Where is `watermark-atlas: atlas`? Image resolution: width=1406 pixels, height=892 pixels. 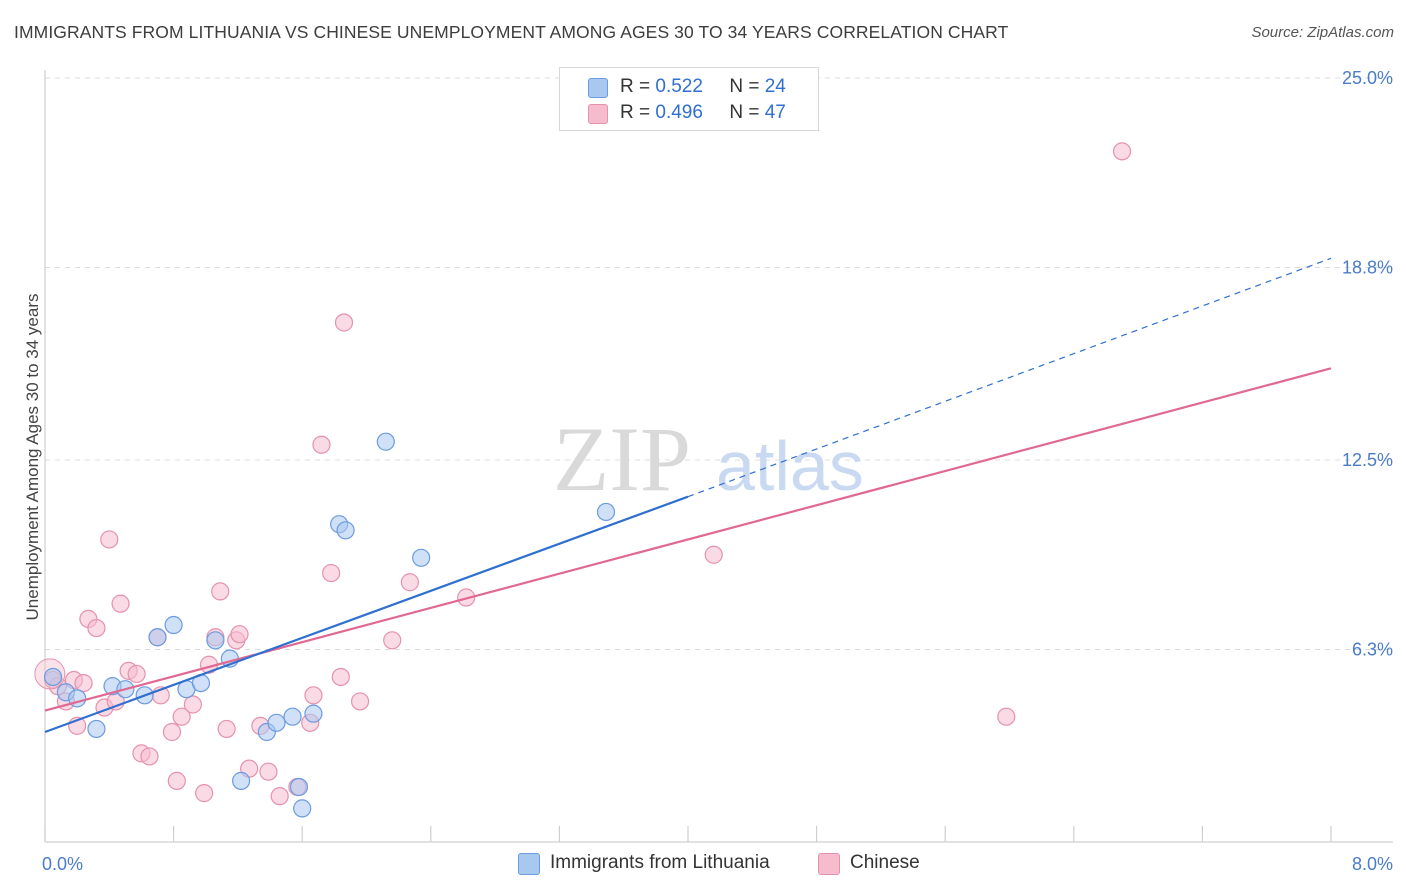 watermark-atlas: atlas is located at coordinates (790, 466).